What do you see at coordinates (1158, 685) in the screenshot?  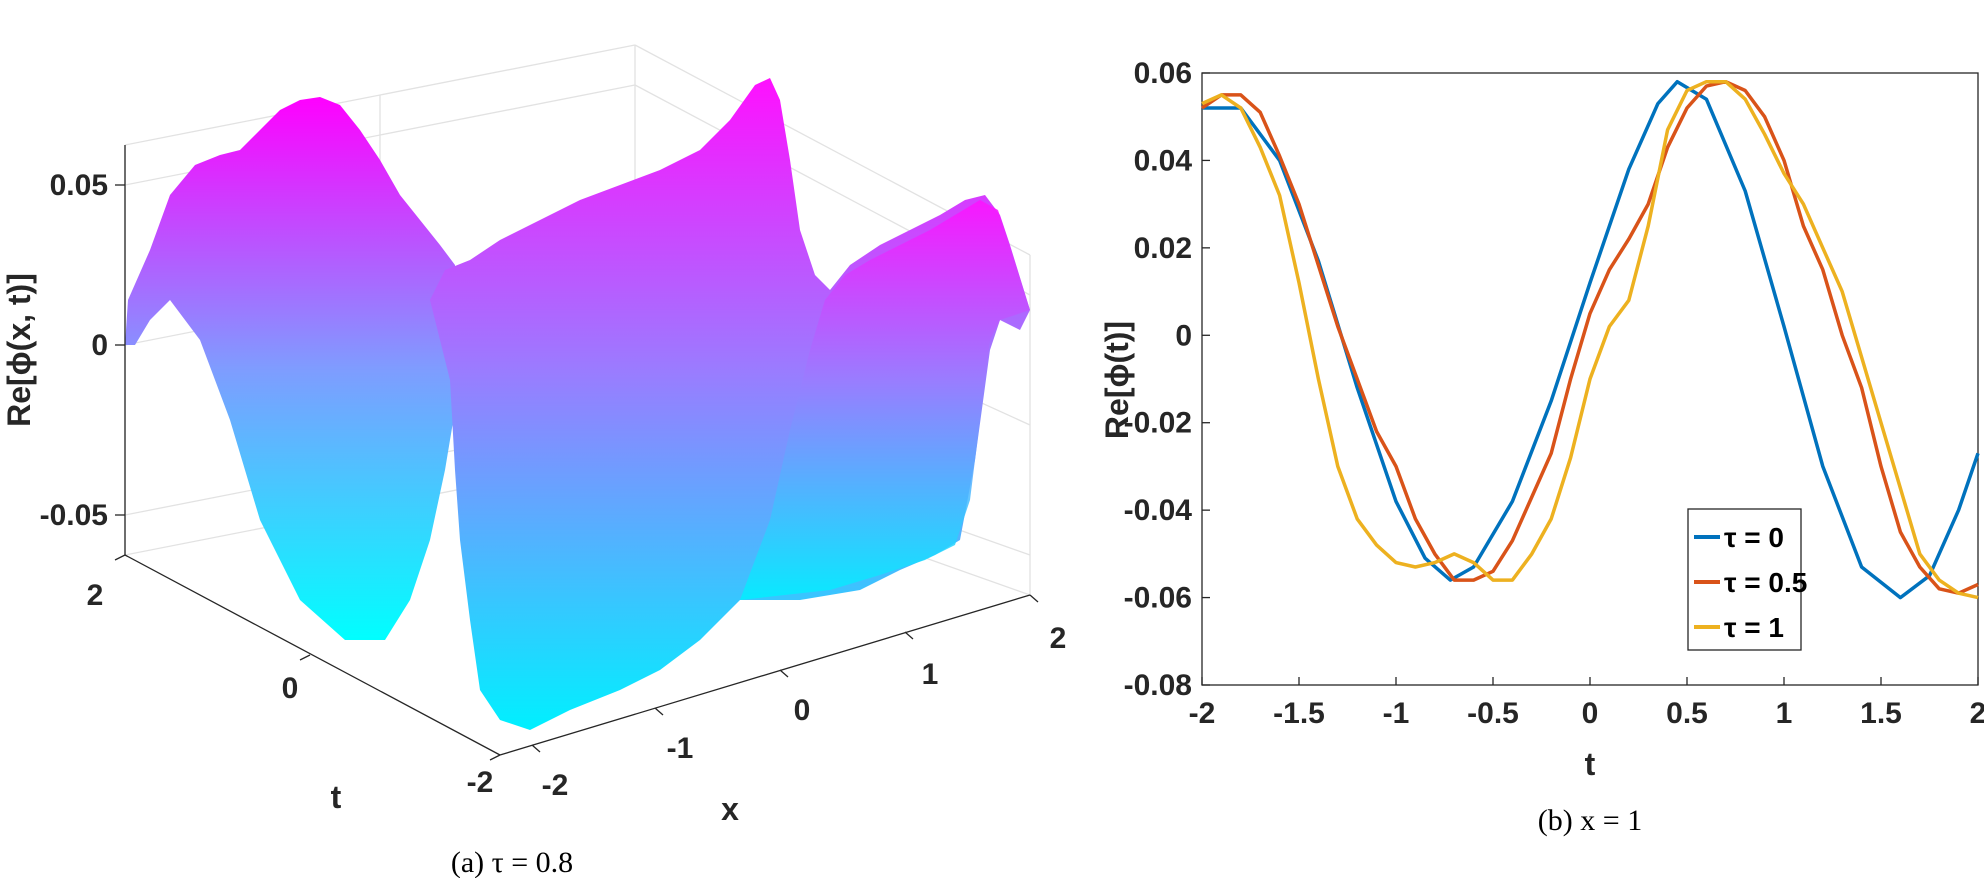 I see `y-tick-label: -0.08` at bounding box center [1158, 685].